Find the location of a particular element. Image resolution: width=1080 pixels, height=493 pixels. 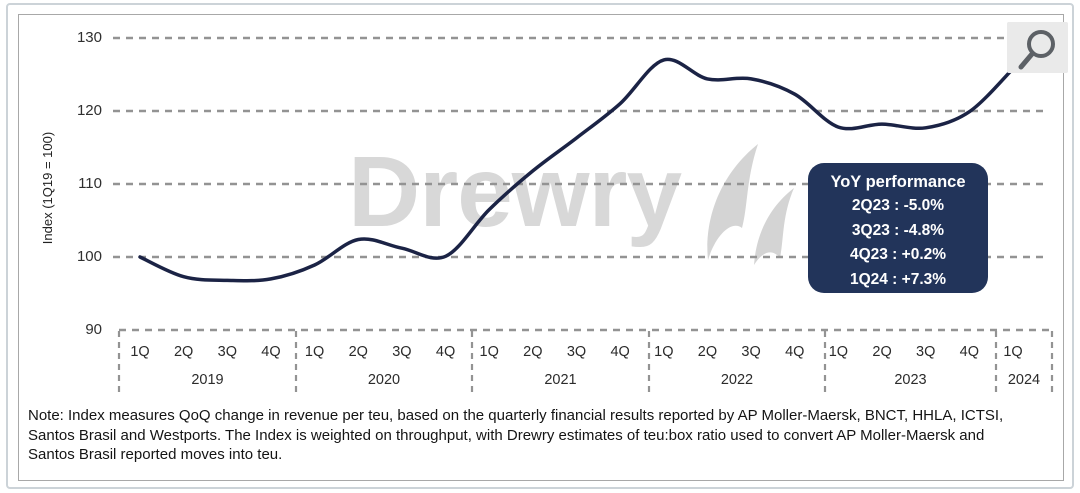

year-label: 2019 is located at coordinates (207, 380).